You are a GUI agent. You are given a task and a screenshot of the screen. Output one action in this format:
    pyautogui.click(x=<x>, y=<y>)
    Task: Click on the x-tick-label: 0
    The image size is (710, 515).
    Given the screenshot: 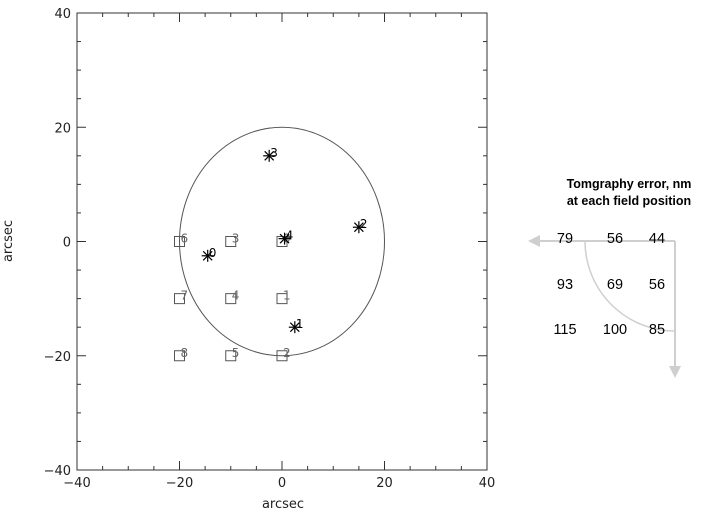 What is the action you would take?
    pyautogui.click(x=282, y=483)
    